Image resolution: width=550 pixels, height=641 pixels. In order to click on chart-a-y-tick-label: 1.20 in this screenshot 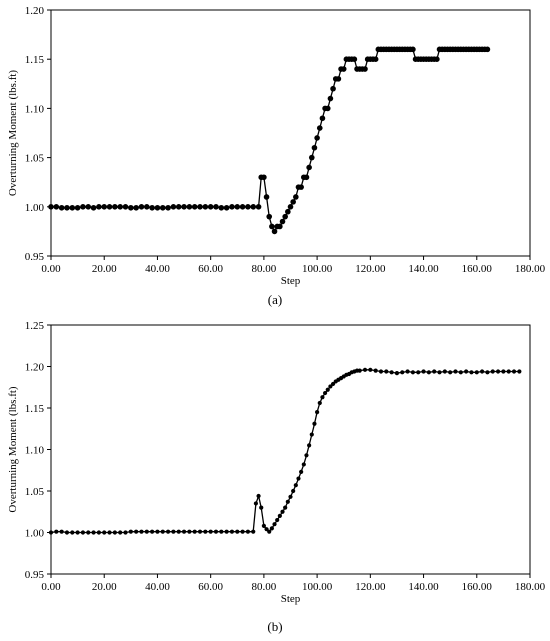, I will do `click(35, 11)`.